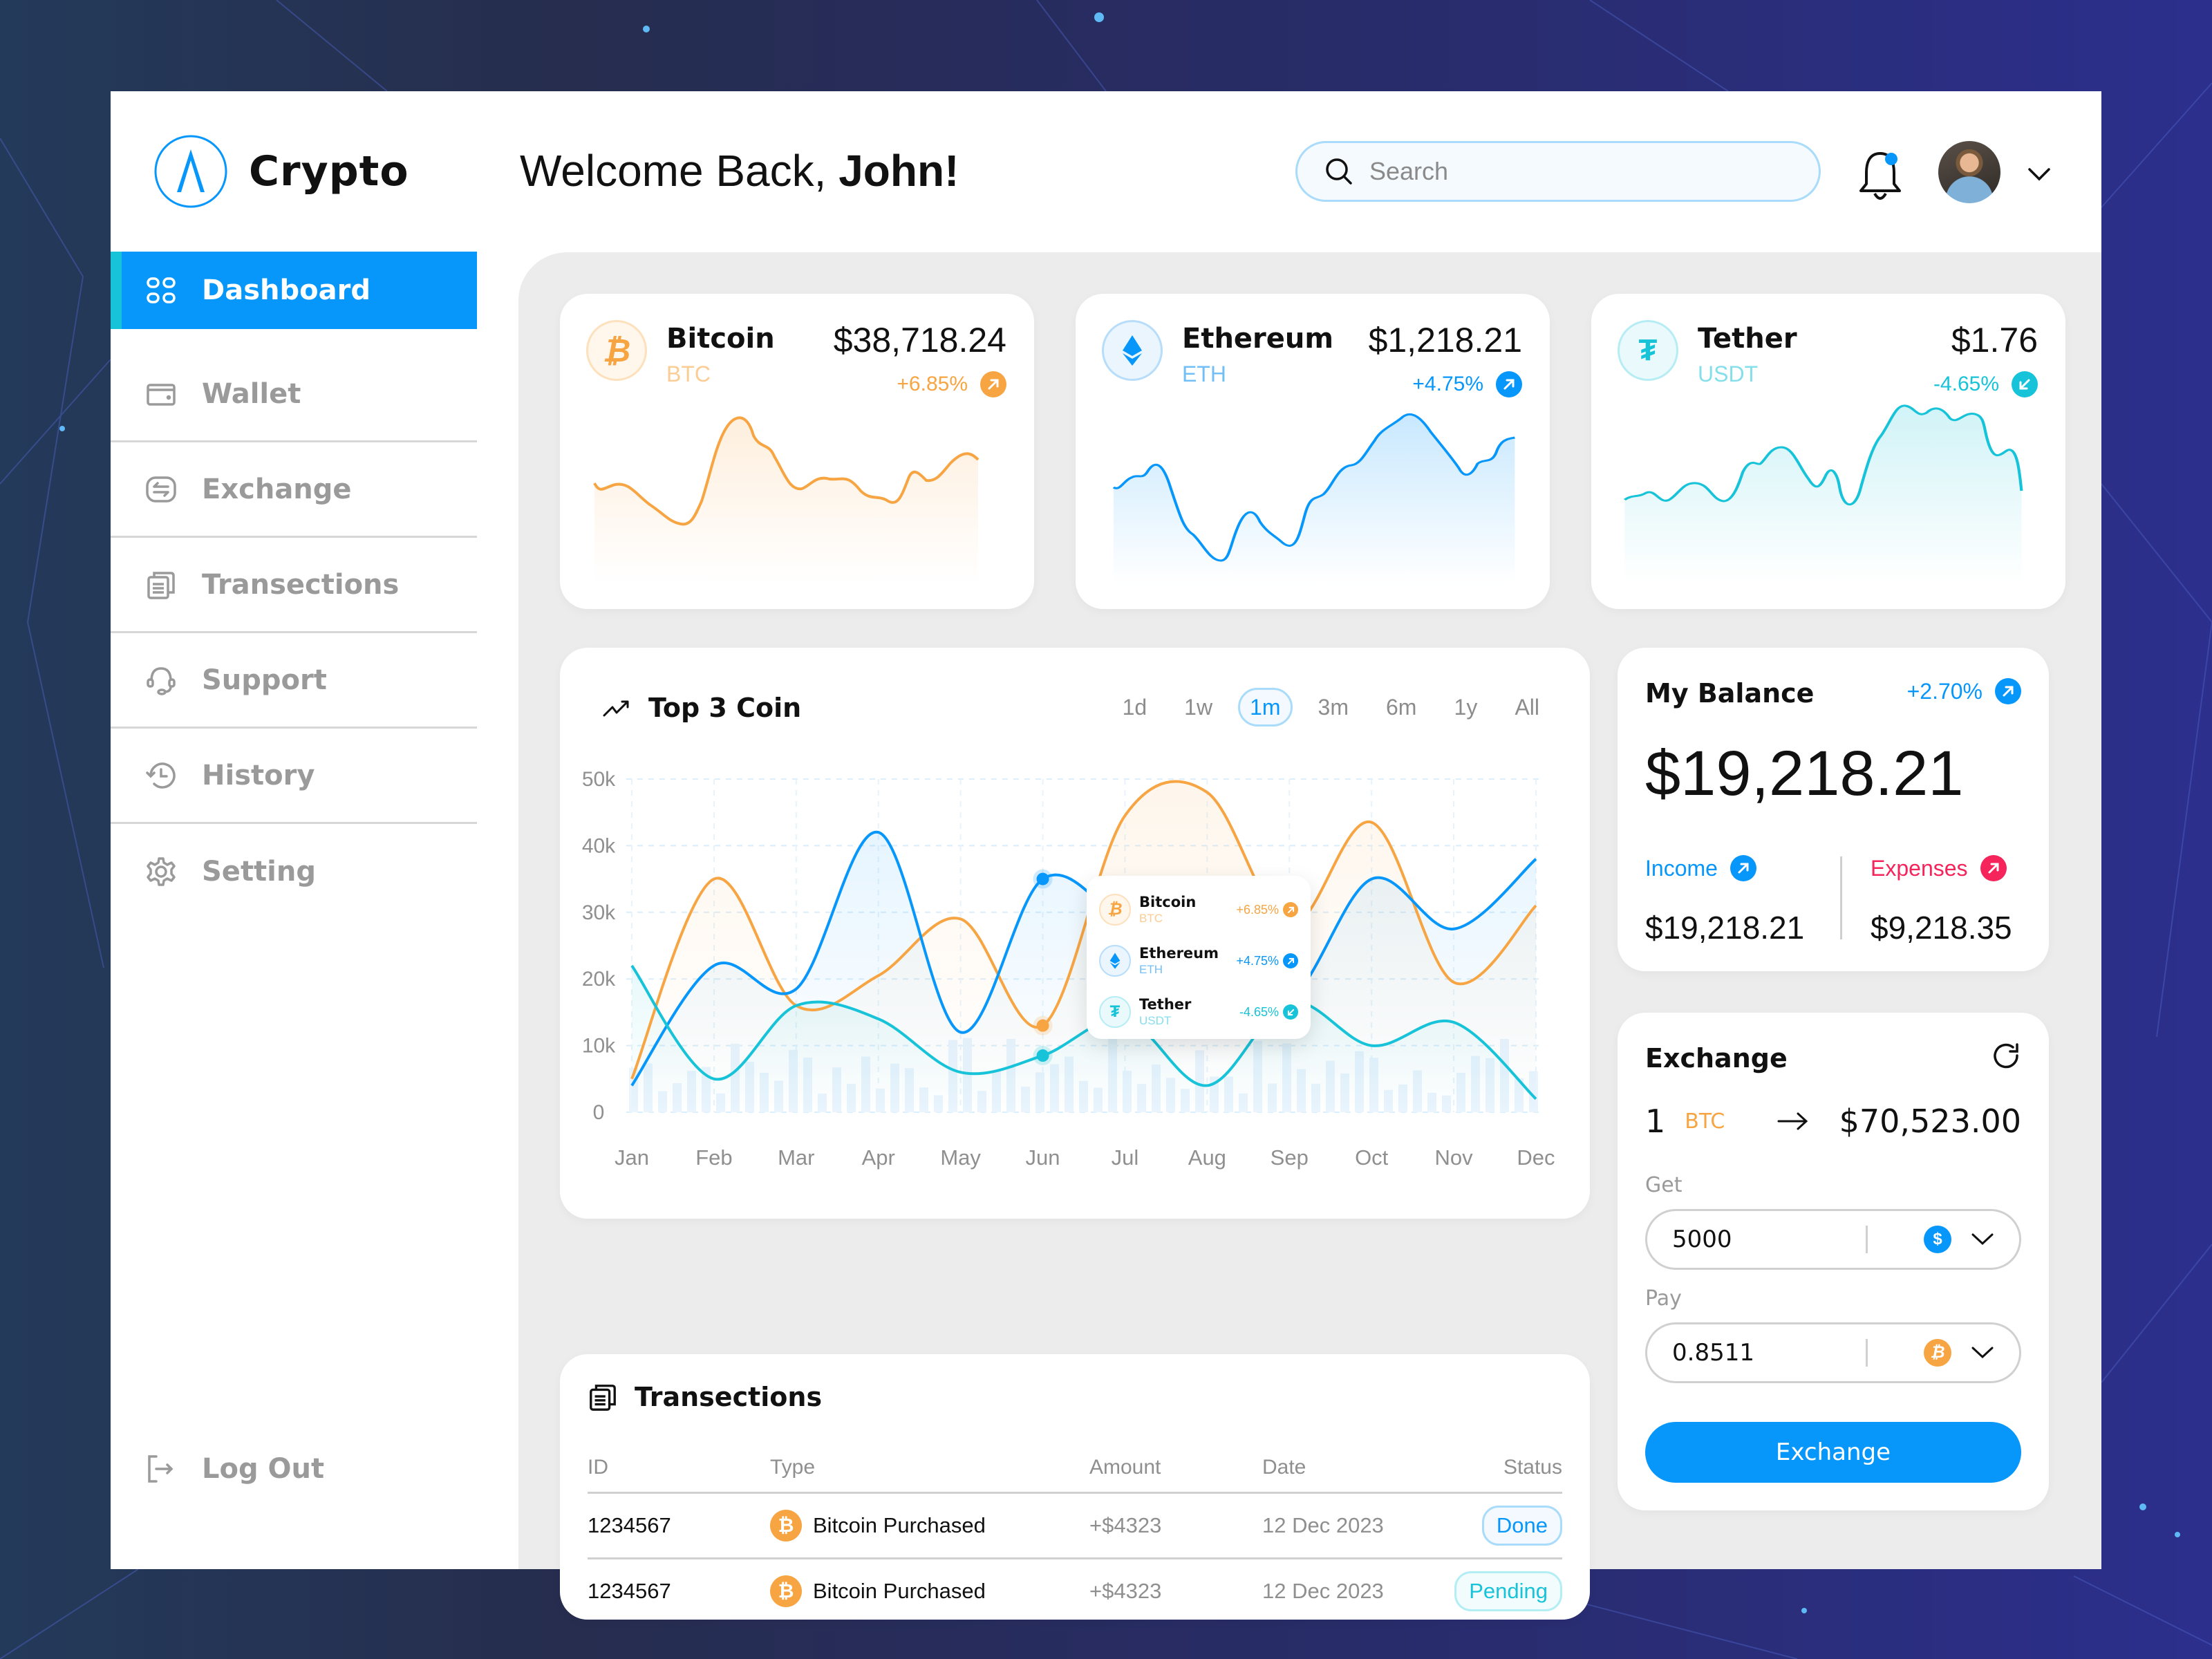 The width and height of the screenshot is (2212, 1659). Describe the element at coordinates (1577, 171) in the screenshot. I see `search-input` at that location.